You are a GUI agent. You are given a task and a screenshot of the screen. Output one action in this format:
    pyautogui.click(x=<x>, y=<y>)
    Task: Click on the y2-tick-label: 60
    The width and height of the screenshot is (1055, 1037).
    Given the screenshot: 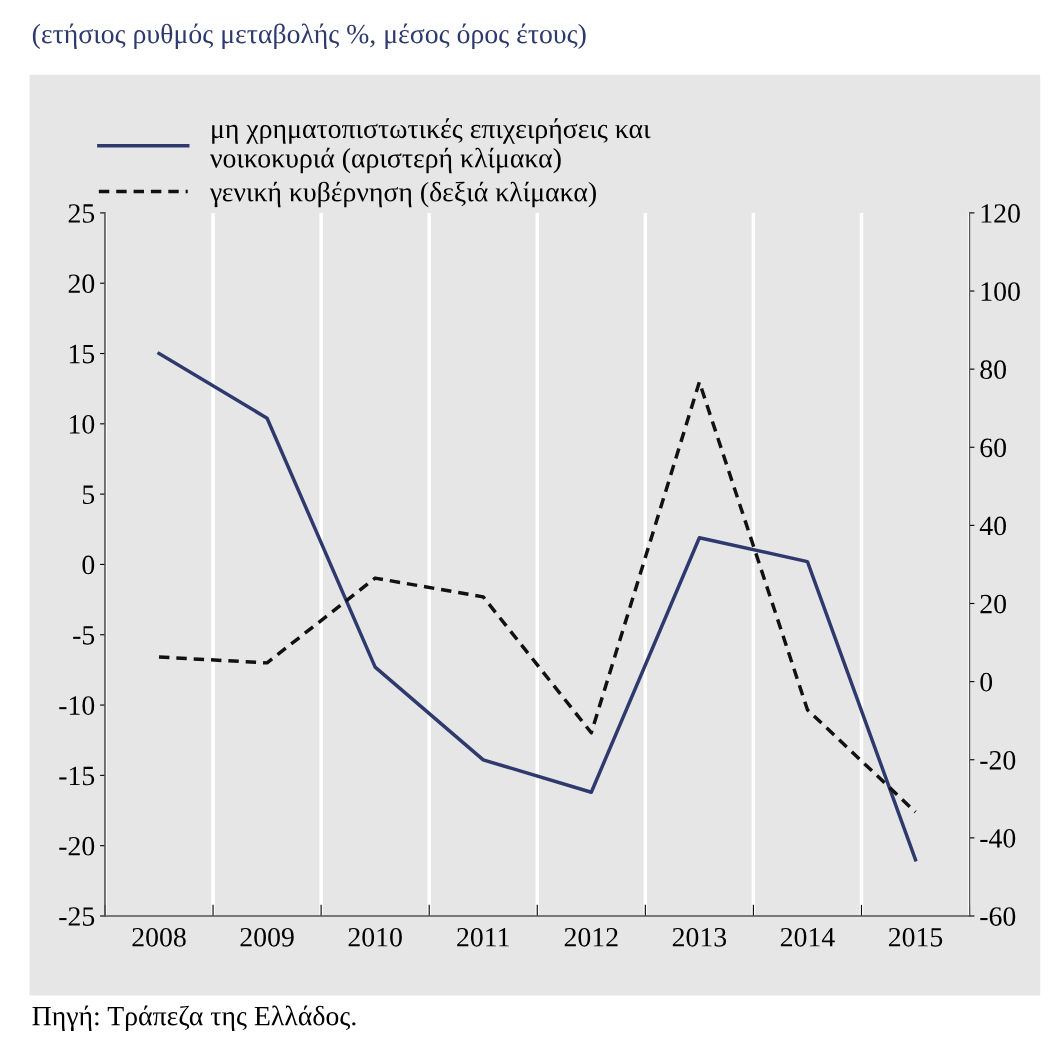 What is the action you would take?
    pyautogui.click(x=993, y=448)
    